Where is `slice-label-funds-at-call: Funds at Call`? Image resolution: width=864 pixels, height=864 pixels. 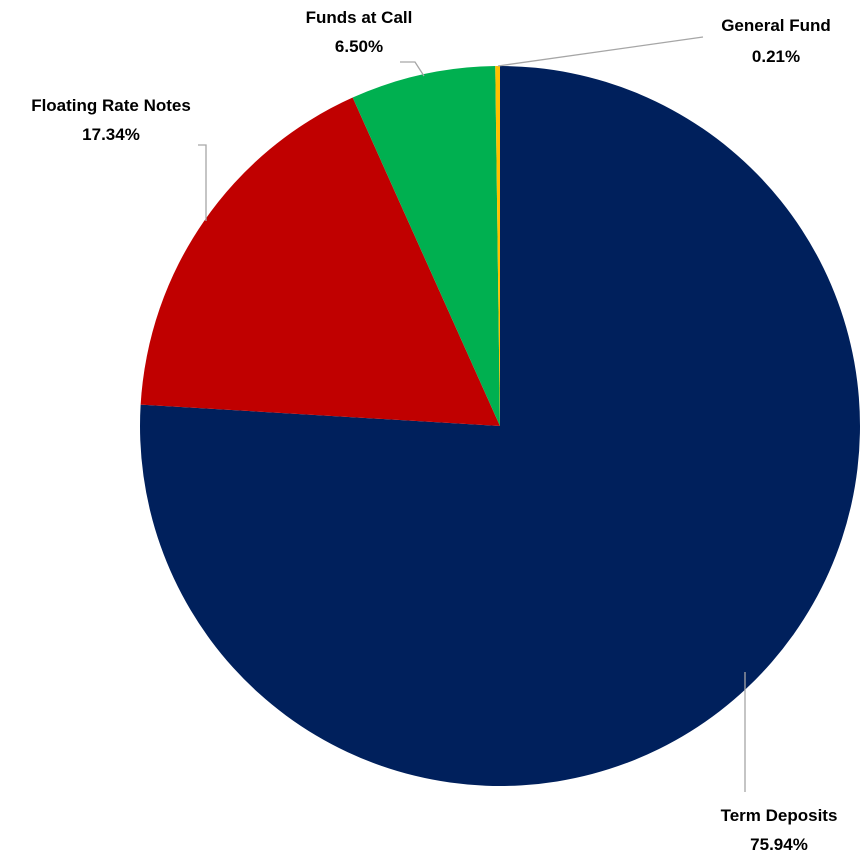
slice-label-funds-at-call: Funds at Call is located at coordinates (359, 17).